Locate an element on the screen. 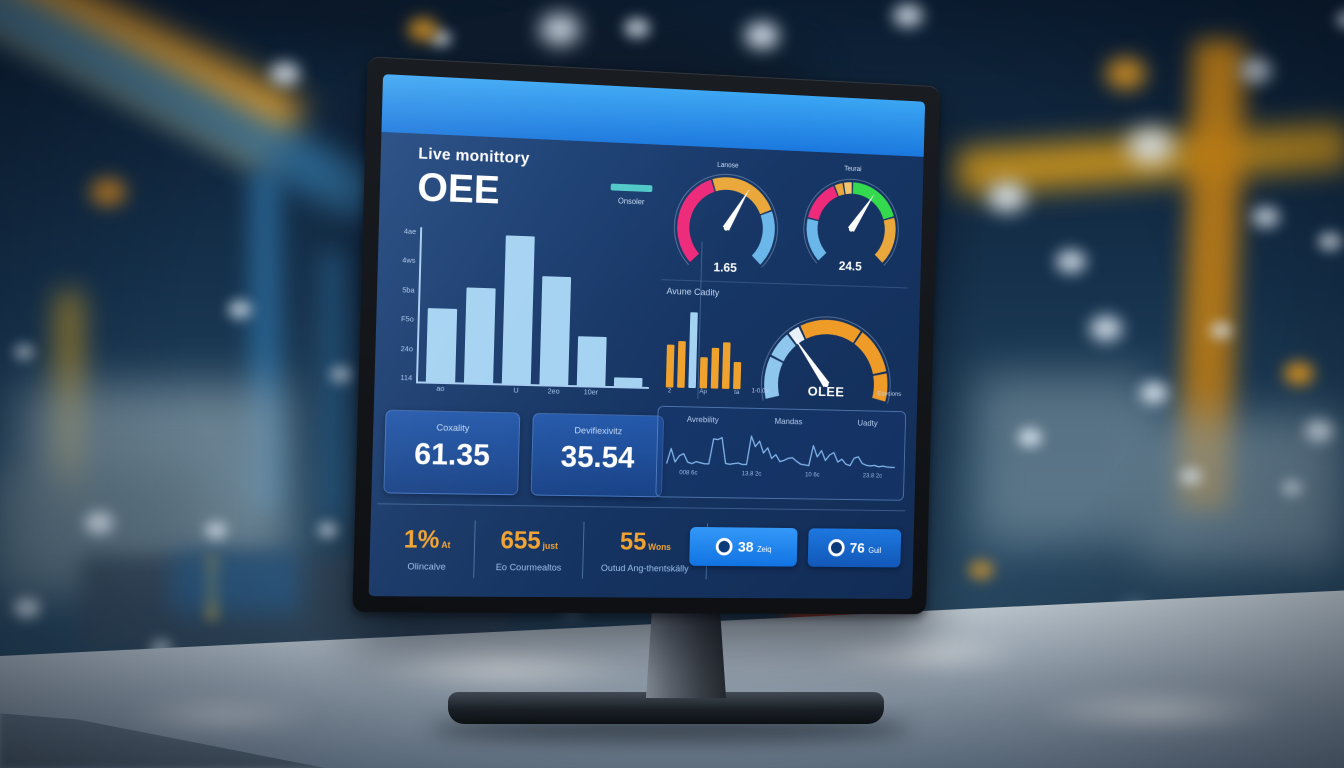  pillar-blue-left2 is located at coordinates (334, 385).